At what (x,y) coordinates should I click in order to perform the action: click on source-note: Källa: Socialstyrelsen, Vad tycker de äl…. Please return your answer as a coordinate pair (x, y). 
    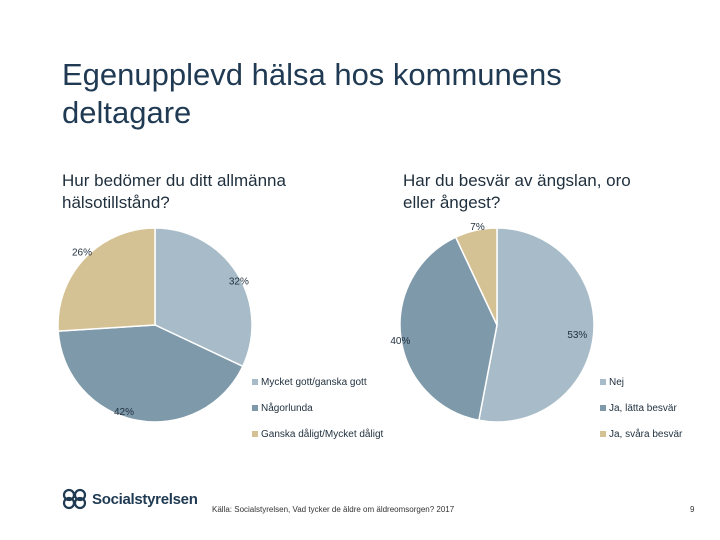
    Looking at the image, I should click on (333, 509).